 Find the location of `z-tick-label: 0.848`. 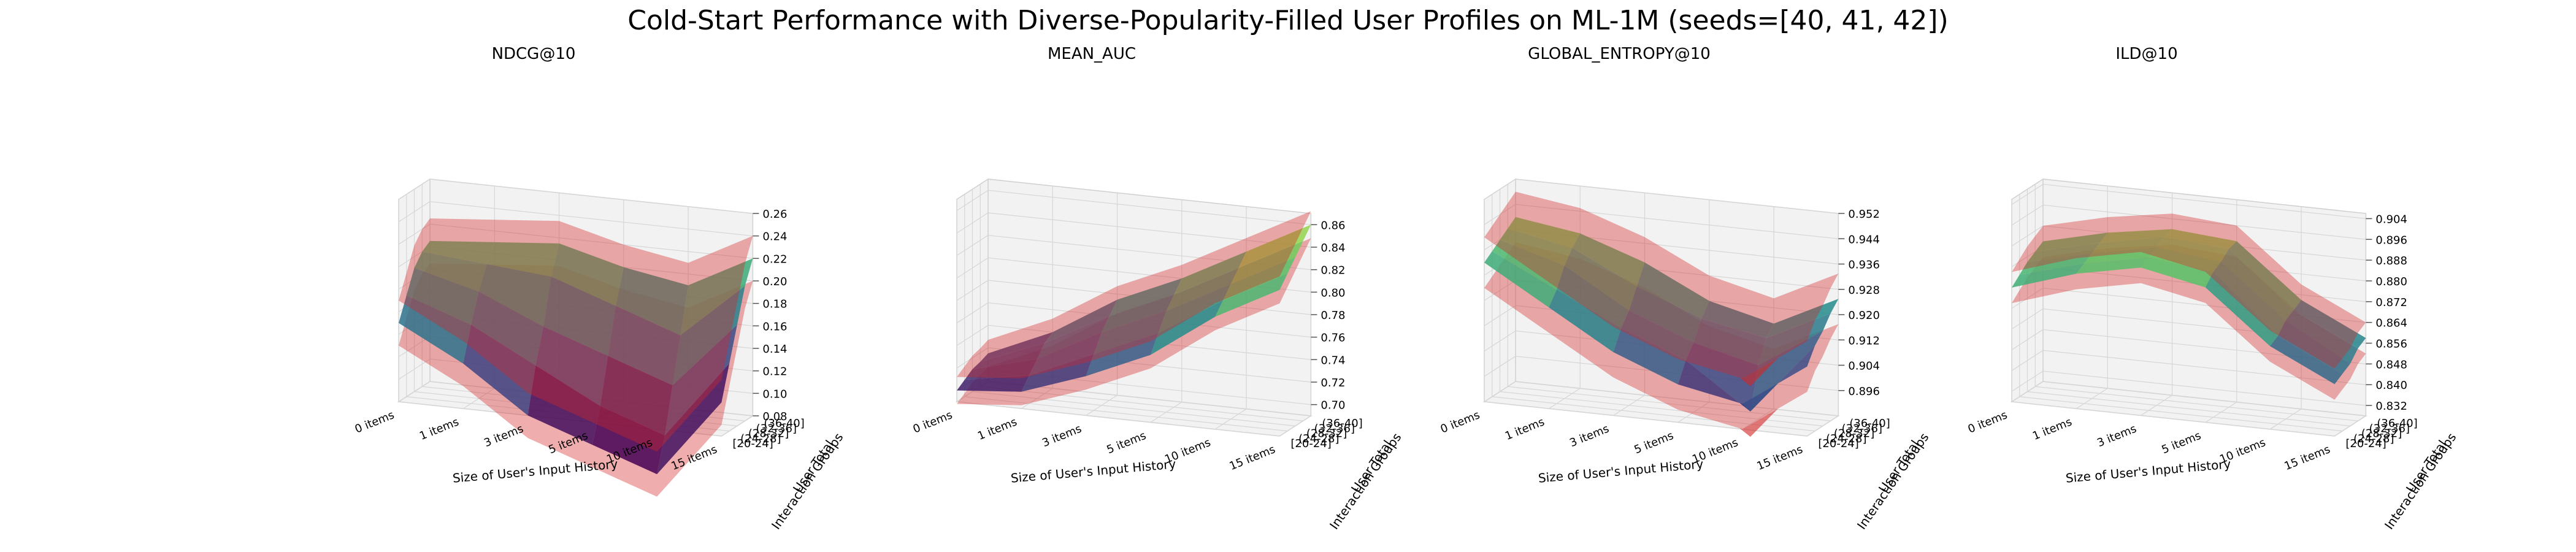

z-tick-label: 0.848 is located at coordinates (2391, 364).